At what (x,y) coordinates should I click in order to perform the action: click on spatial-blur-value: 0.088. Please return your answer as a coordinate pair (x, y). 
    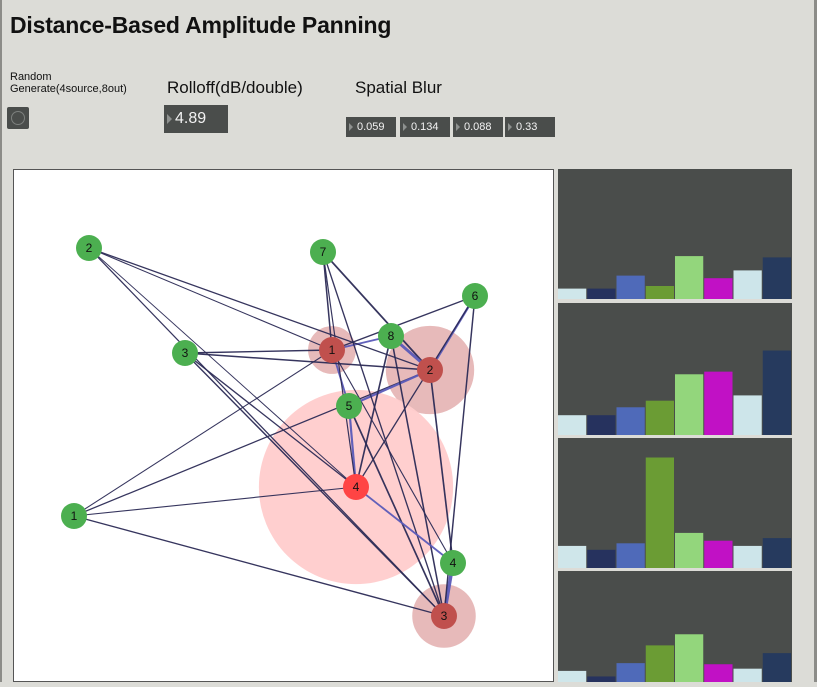
    Looking at the image, I should click on (478, 127).